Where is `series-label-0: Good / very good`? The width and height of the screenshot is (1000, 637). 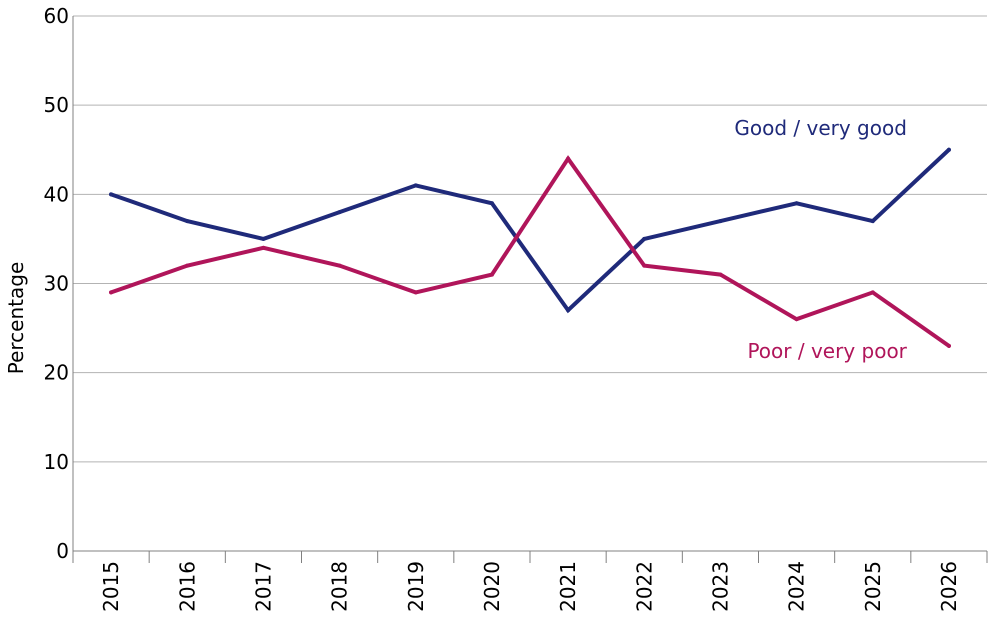 series-label-0: Good / very good is located at coordinates (820, 128).